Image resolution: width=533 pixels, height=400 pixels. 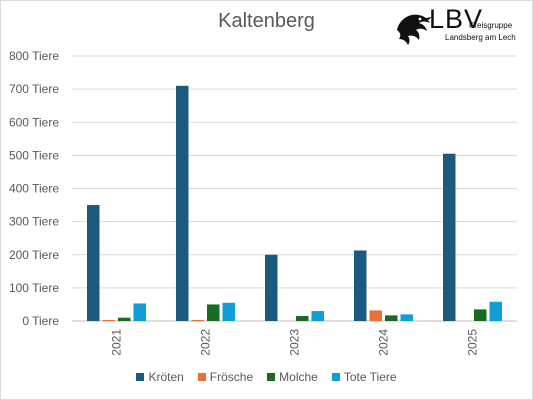 I want to click on x-tick-label: 2021, so click(x=117, y=342).